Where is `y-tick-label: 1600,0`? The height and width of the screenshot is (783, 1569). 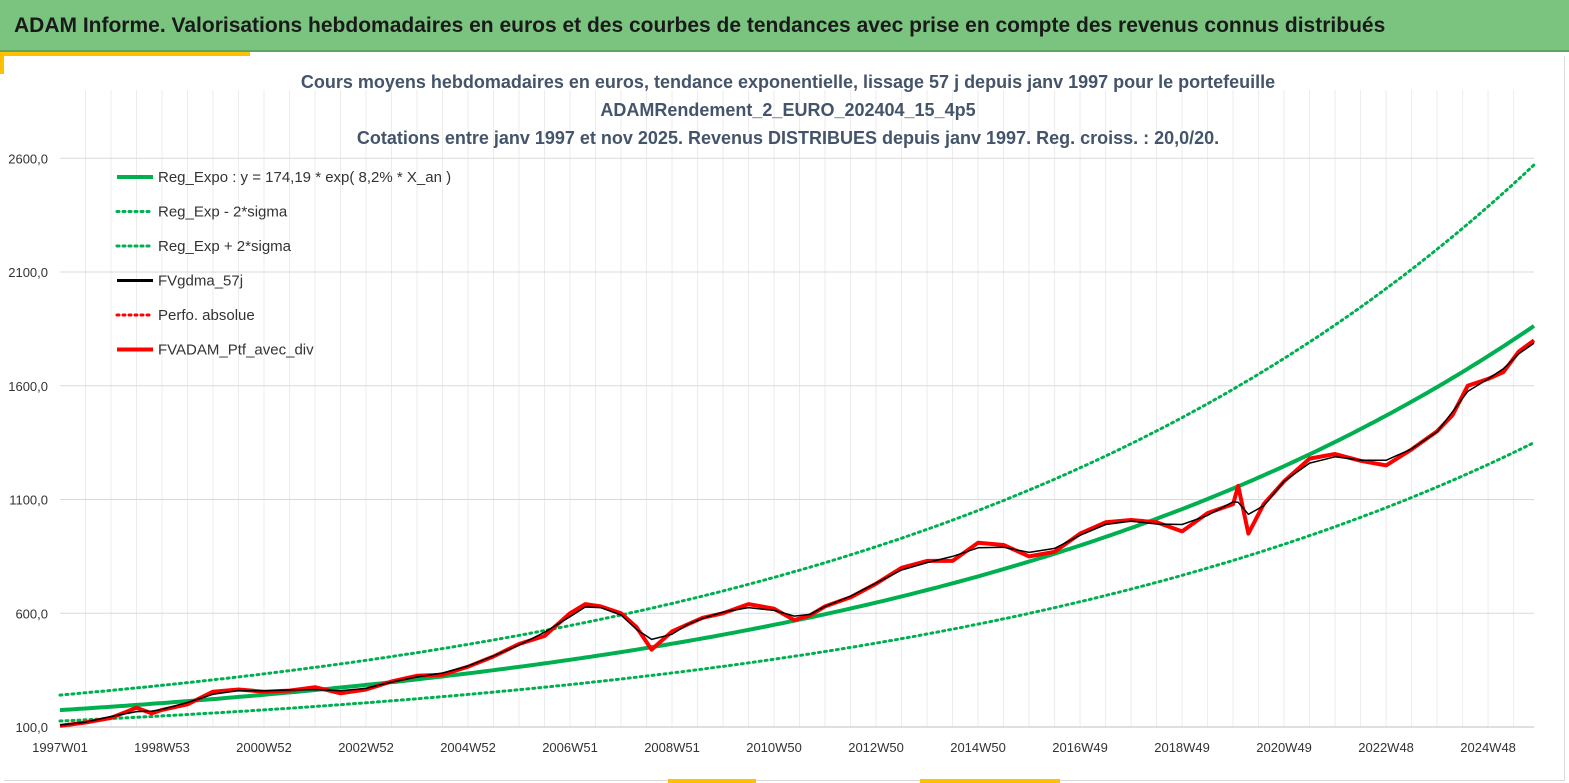 y-tick-label: 1600,0 is located at coordinates (28, 386).